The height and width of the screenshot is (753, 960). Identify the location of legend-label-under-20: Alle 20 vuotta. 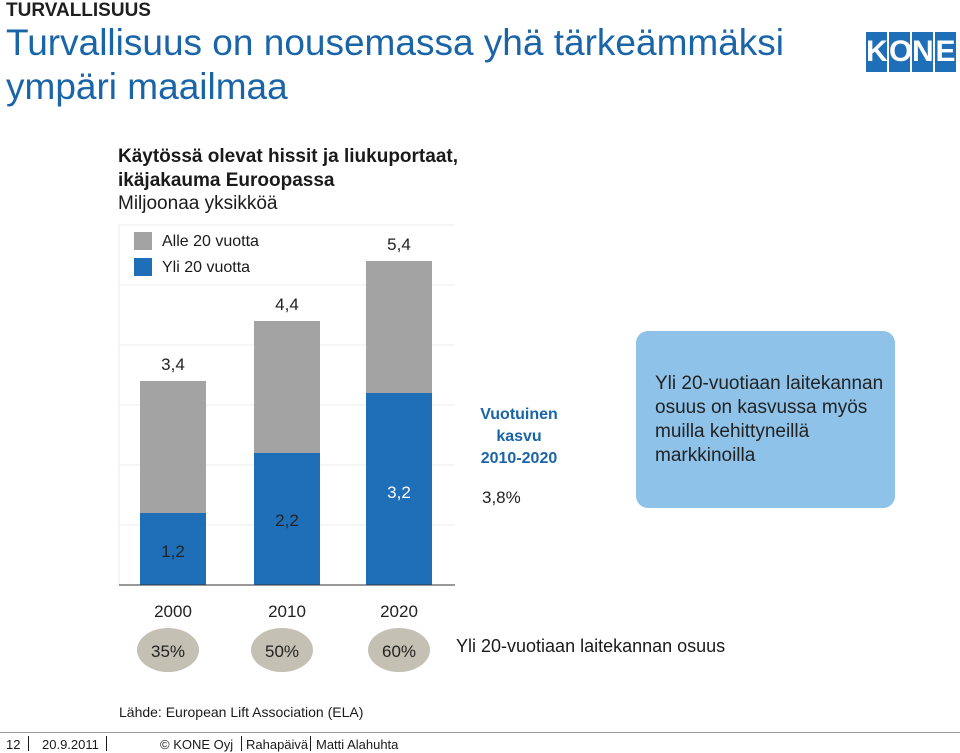
(210, 241).